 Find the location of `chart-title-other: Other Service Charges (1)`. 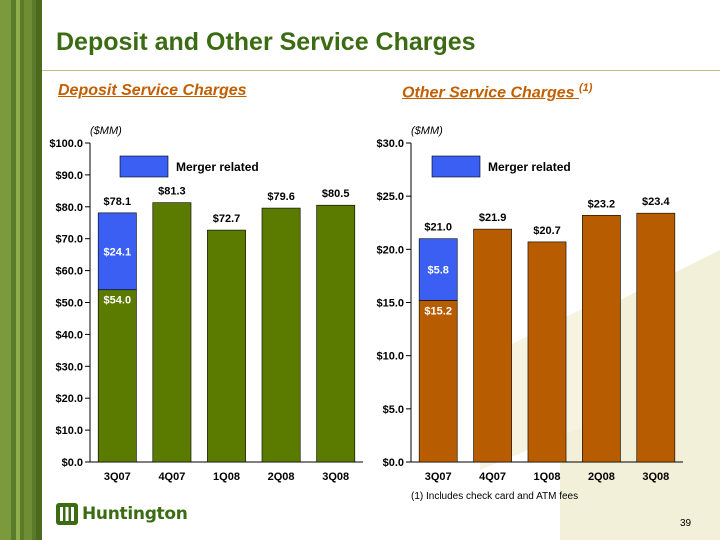

chart-title-other: Other Service Charges (1) is located at coordinates (497, 92).